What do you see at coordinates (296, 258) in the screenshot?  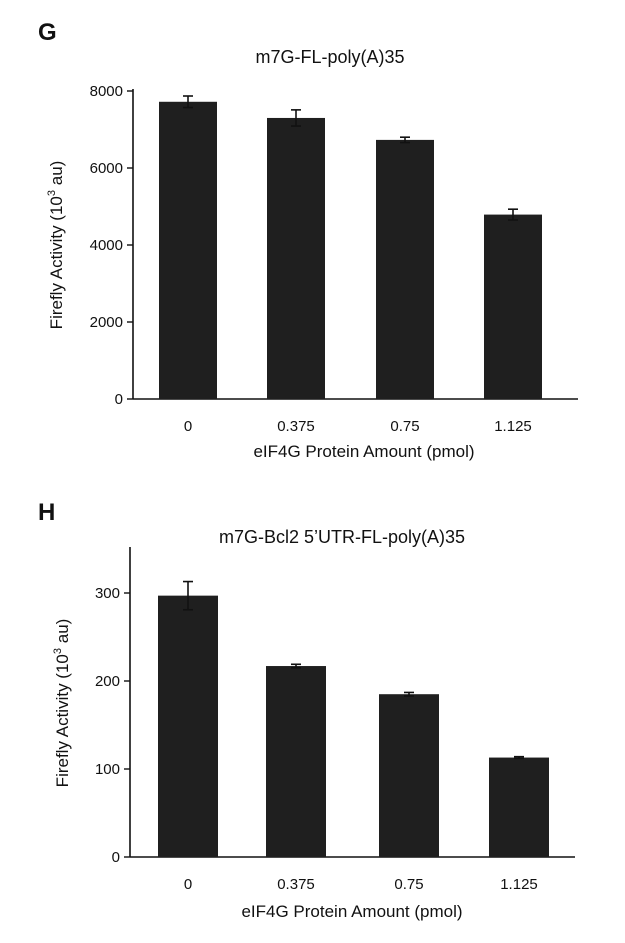 I see `bar-g-0.375` at bounding box center [296, 258].